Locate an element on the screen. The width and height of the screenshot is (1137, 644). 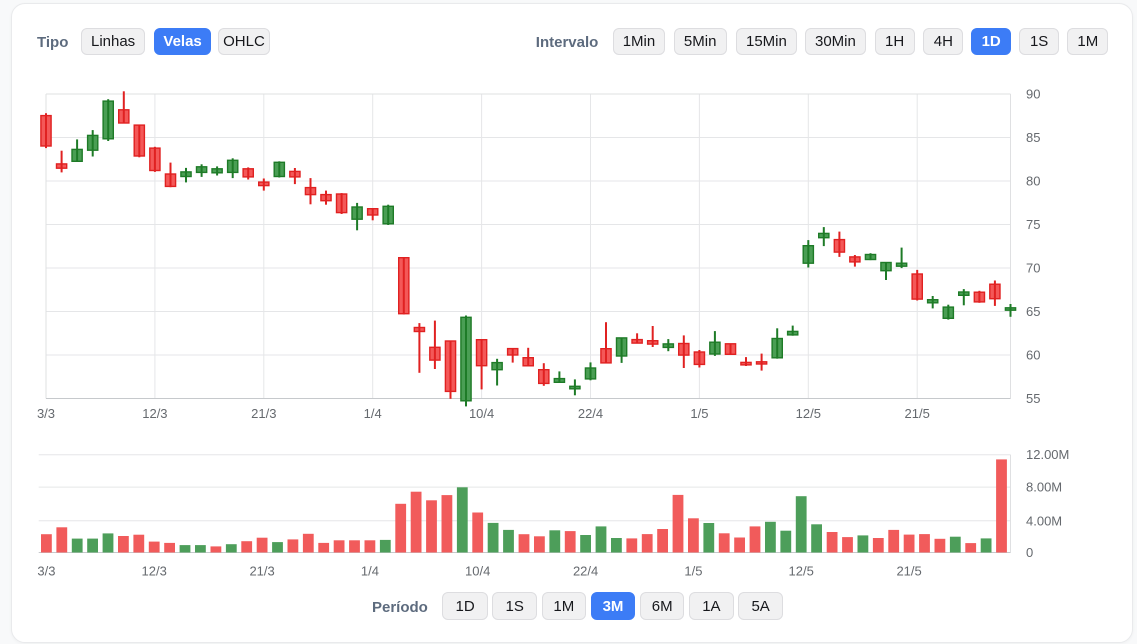
svg-text: 85 is located at coordinates (1033, 137).